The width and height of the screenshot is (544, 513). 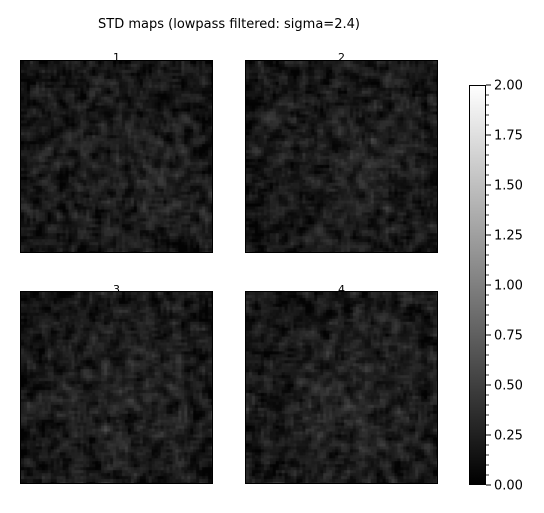 I want to click on colorbar-tick-label: 0.25, so click(x=508, y=436).